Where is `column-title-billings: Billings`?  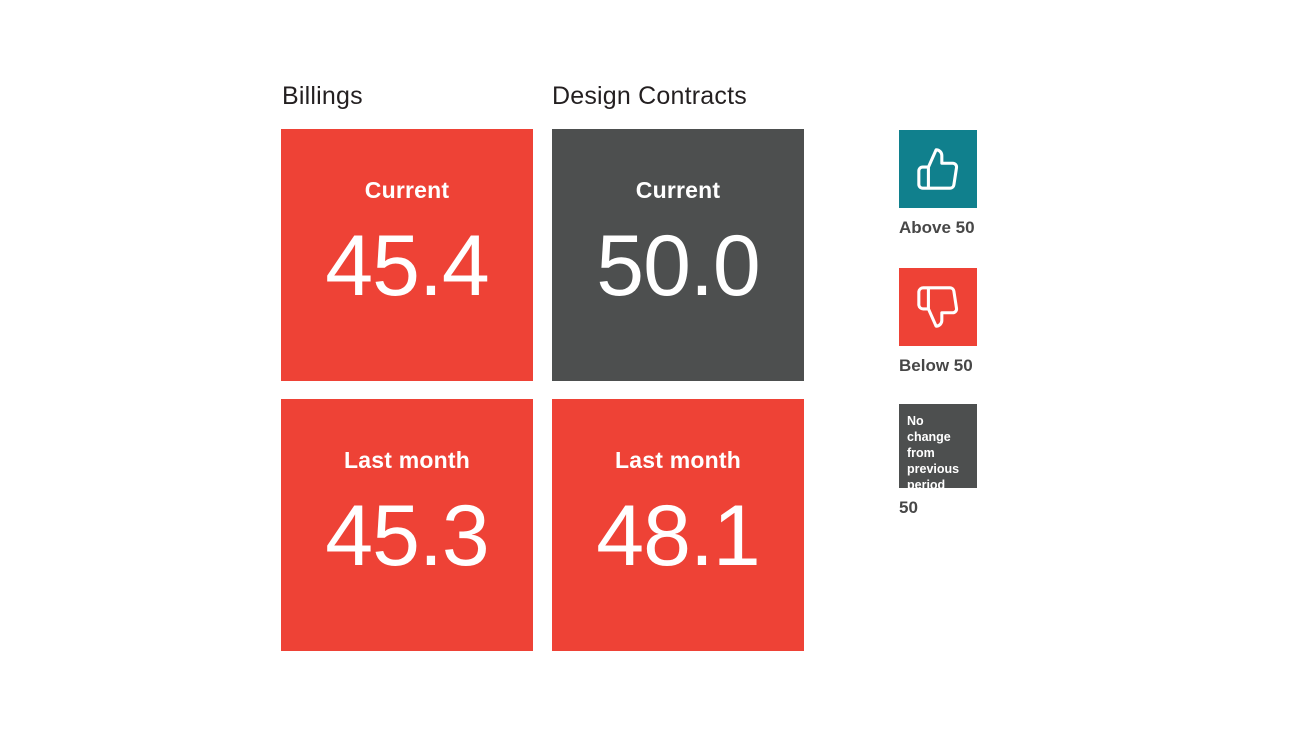 column-title-billings: Billings is located at coordinates (322, 96).